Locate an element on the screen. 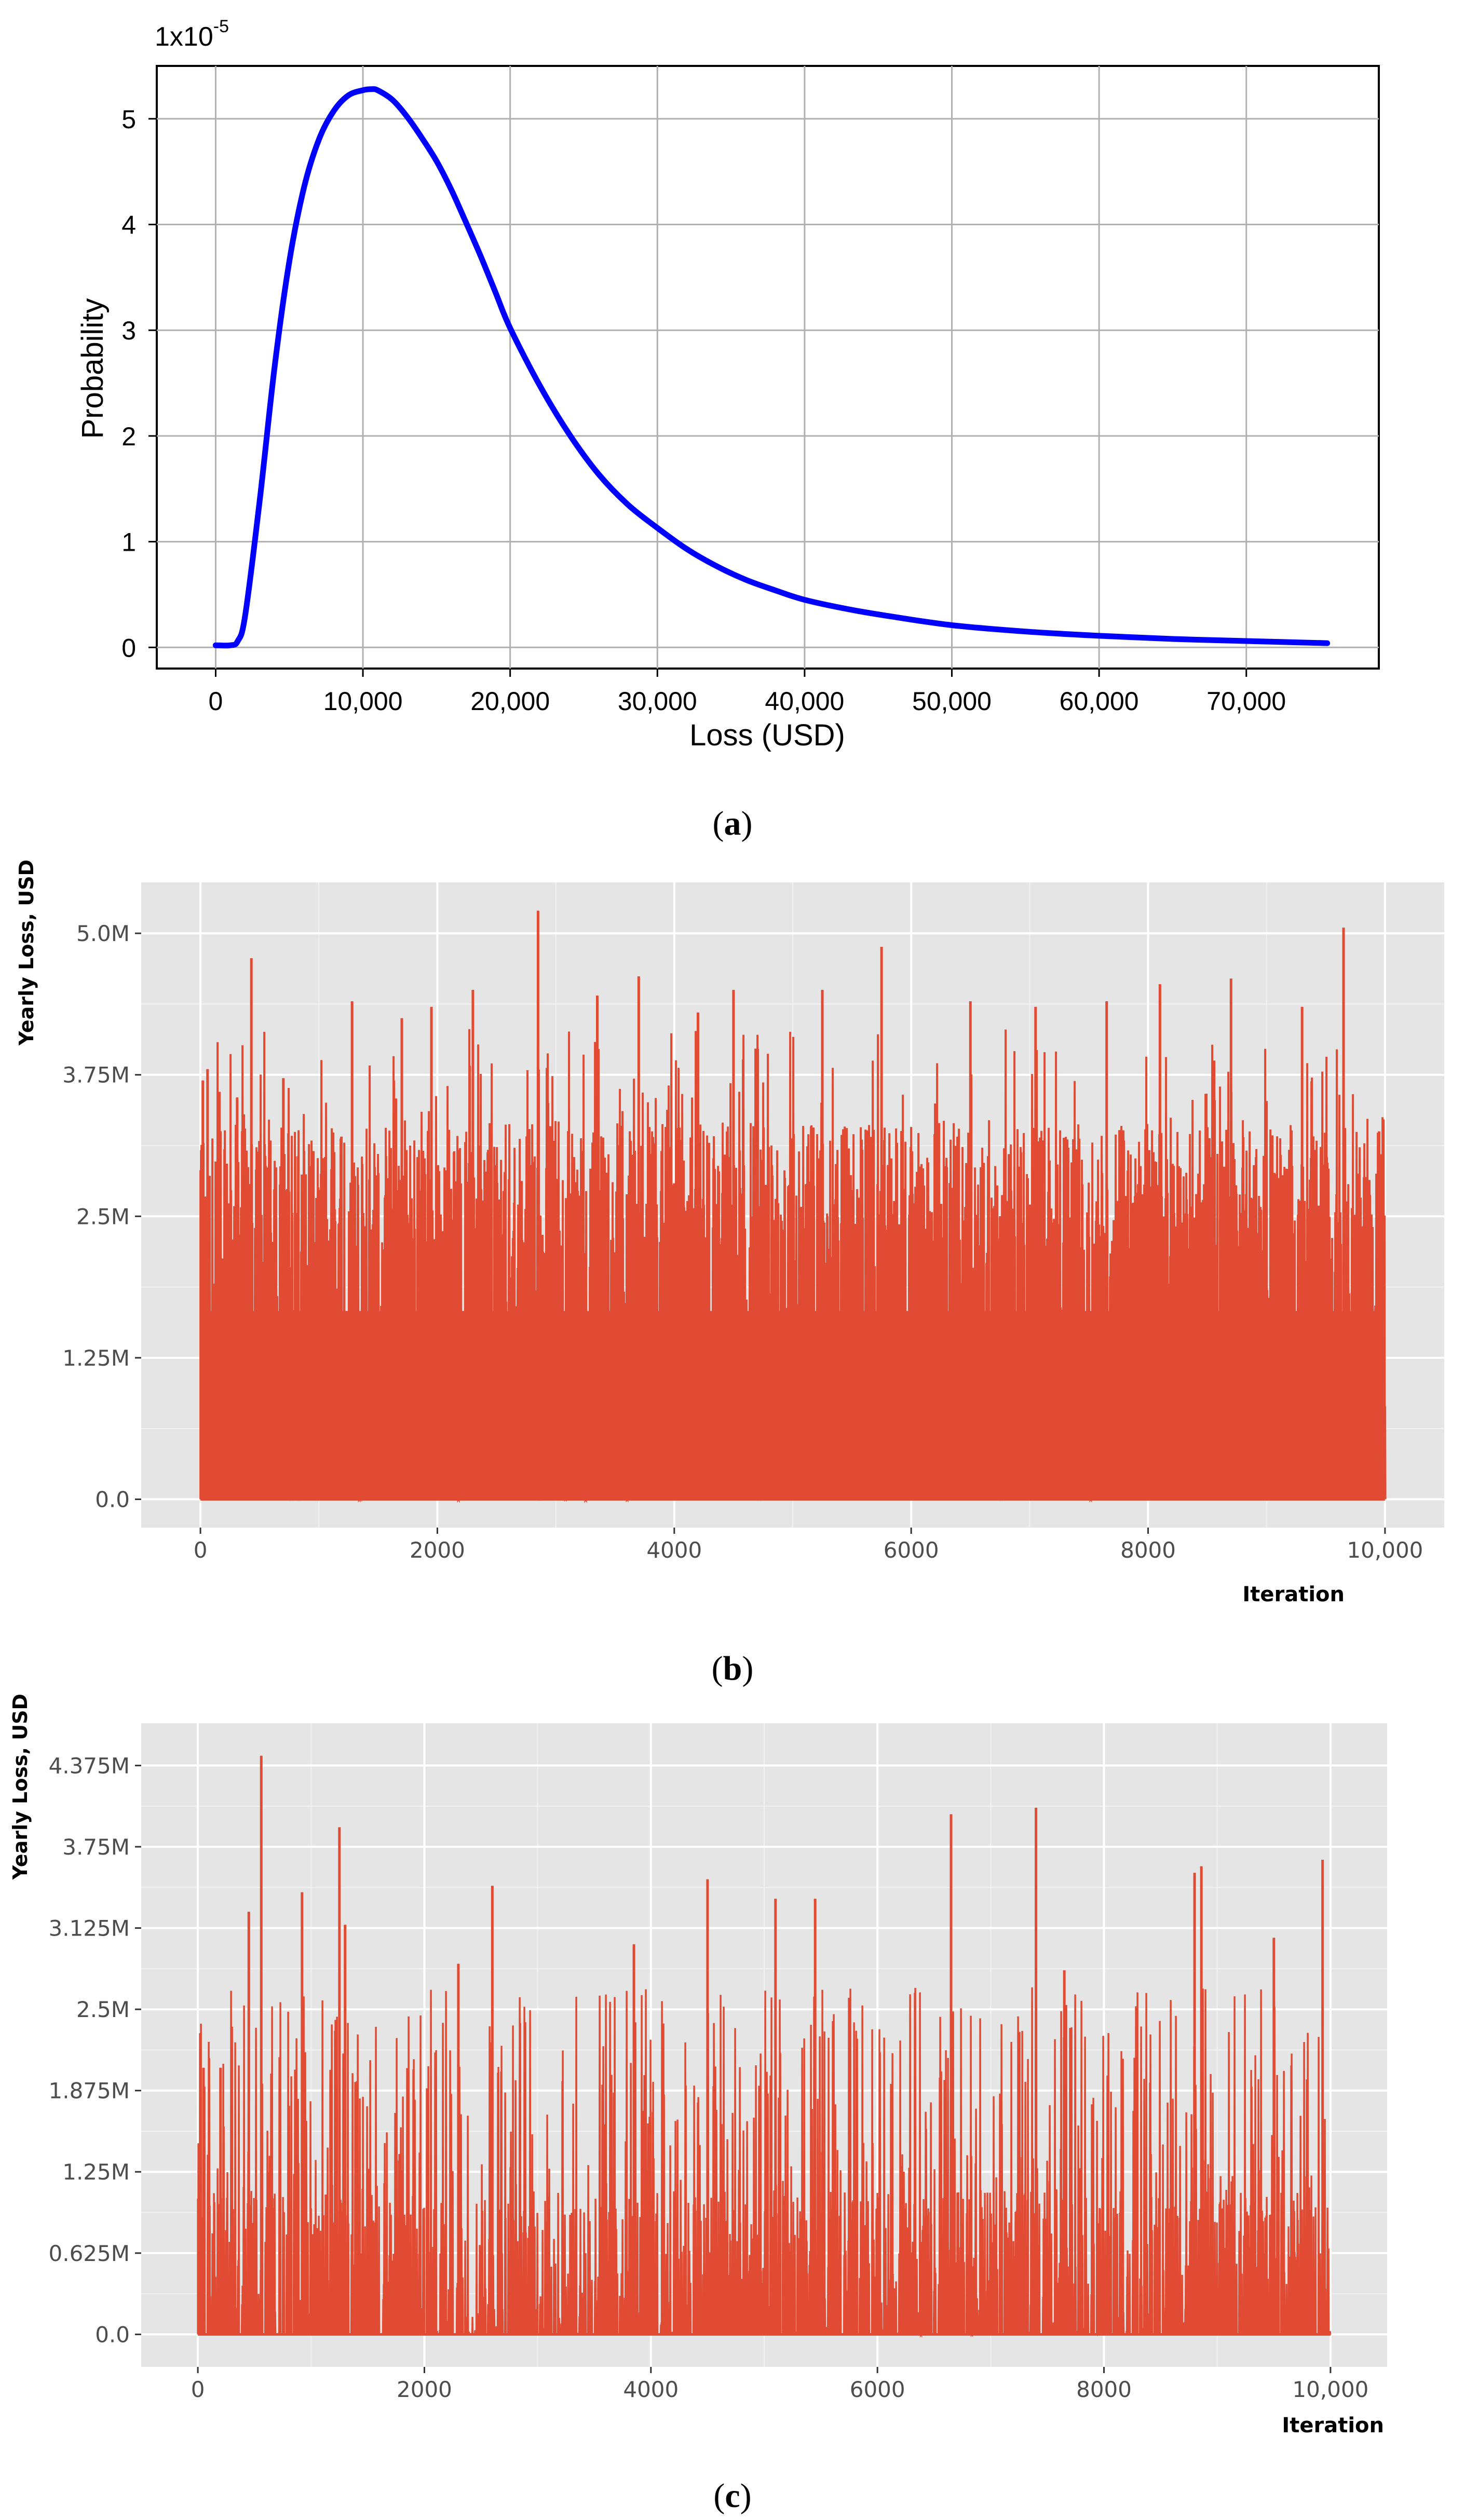 The width and height of the screenshot is (1465, 2520). y-multiplier-a: 1x10⁻⁵ is located at coordinates (192, 35).